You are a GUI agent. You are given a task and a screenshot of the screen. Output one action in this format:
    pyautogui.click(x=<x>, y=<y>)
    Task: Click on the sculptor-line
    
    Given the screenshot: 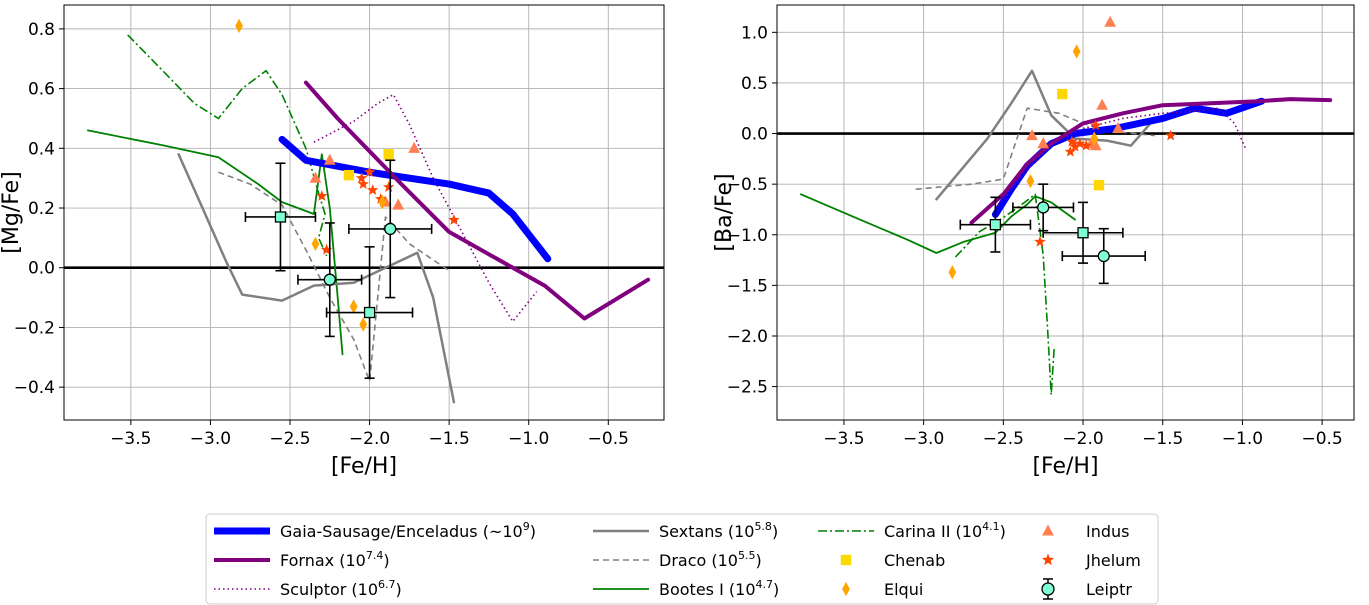 What is the action you would take?
    pyautogui.click(x=425, y=208)
    